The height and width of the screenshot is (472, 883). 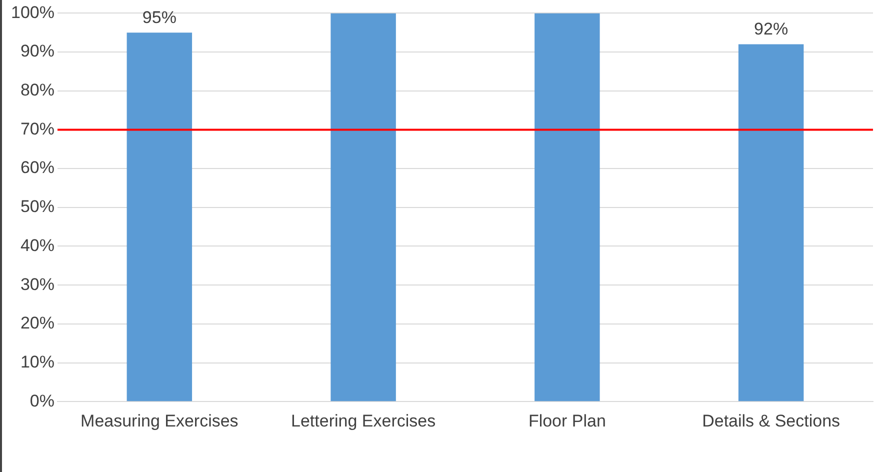 What do you see at coordinates (567, 420) in the screenshot?
I see `x-tick-label: Floor Plan` at bounding box center [567, 420].